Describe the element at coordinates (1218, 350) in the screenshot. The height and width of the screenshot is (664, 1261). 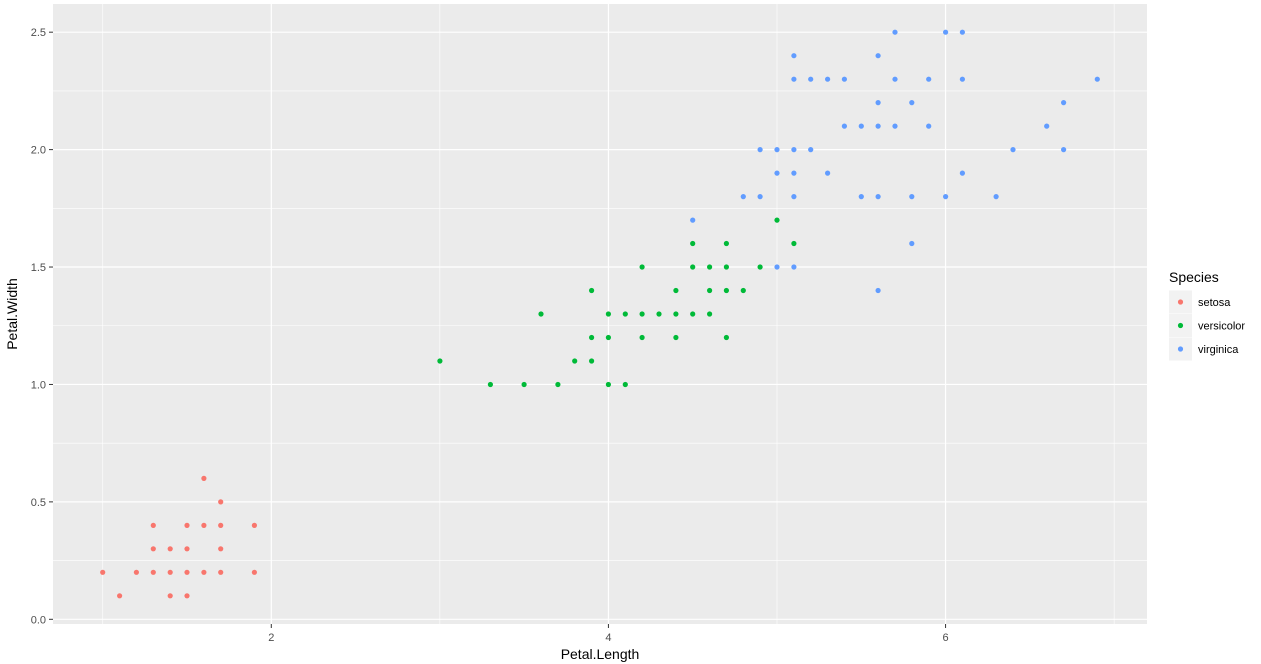
I see `legend-label-virginica: virginica` at that location.